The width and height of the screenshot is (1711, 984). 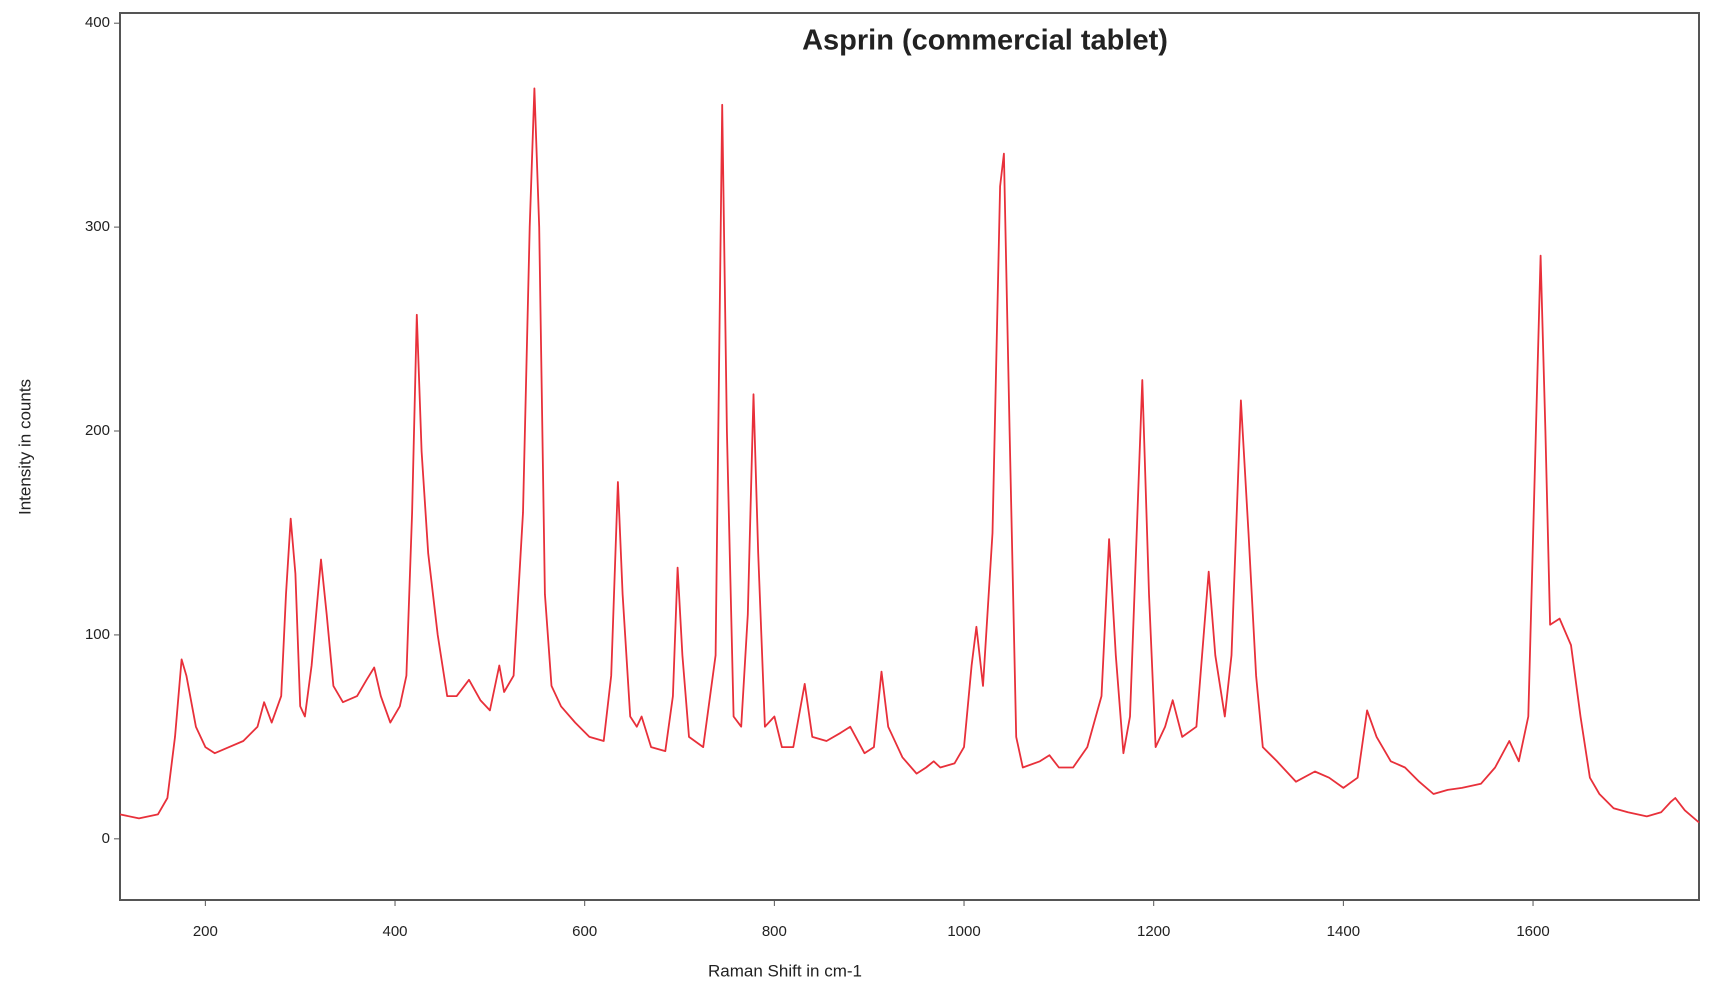 What do you see at coordinates (97, 430) in the screenshot?
I see `y-tick-label: 200` at bounding box center [97, 430].